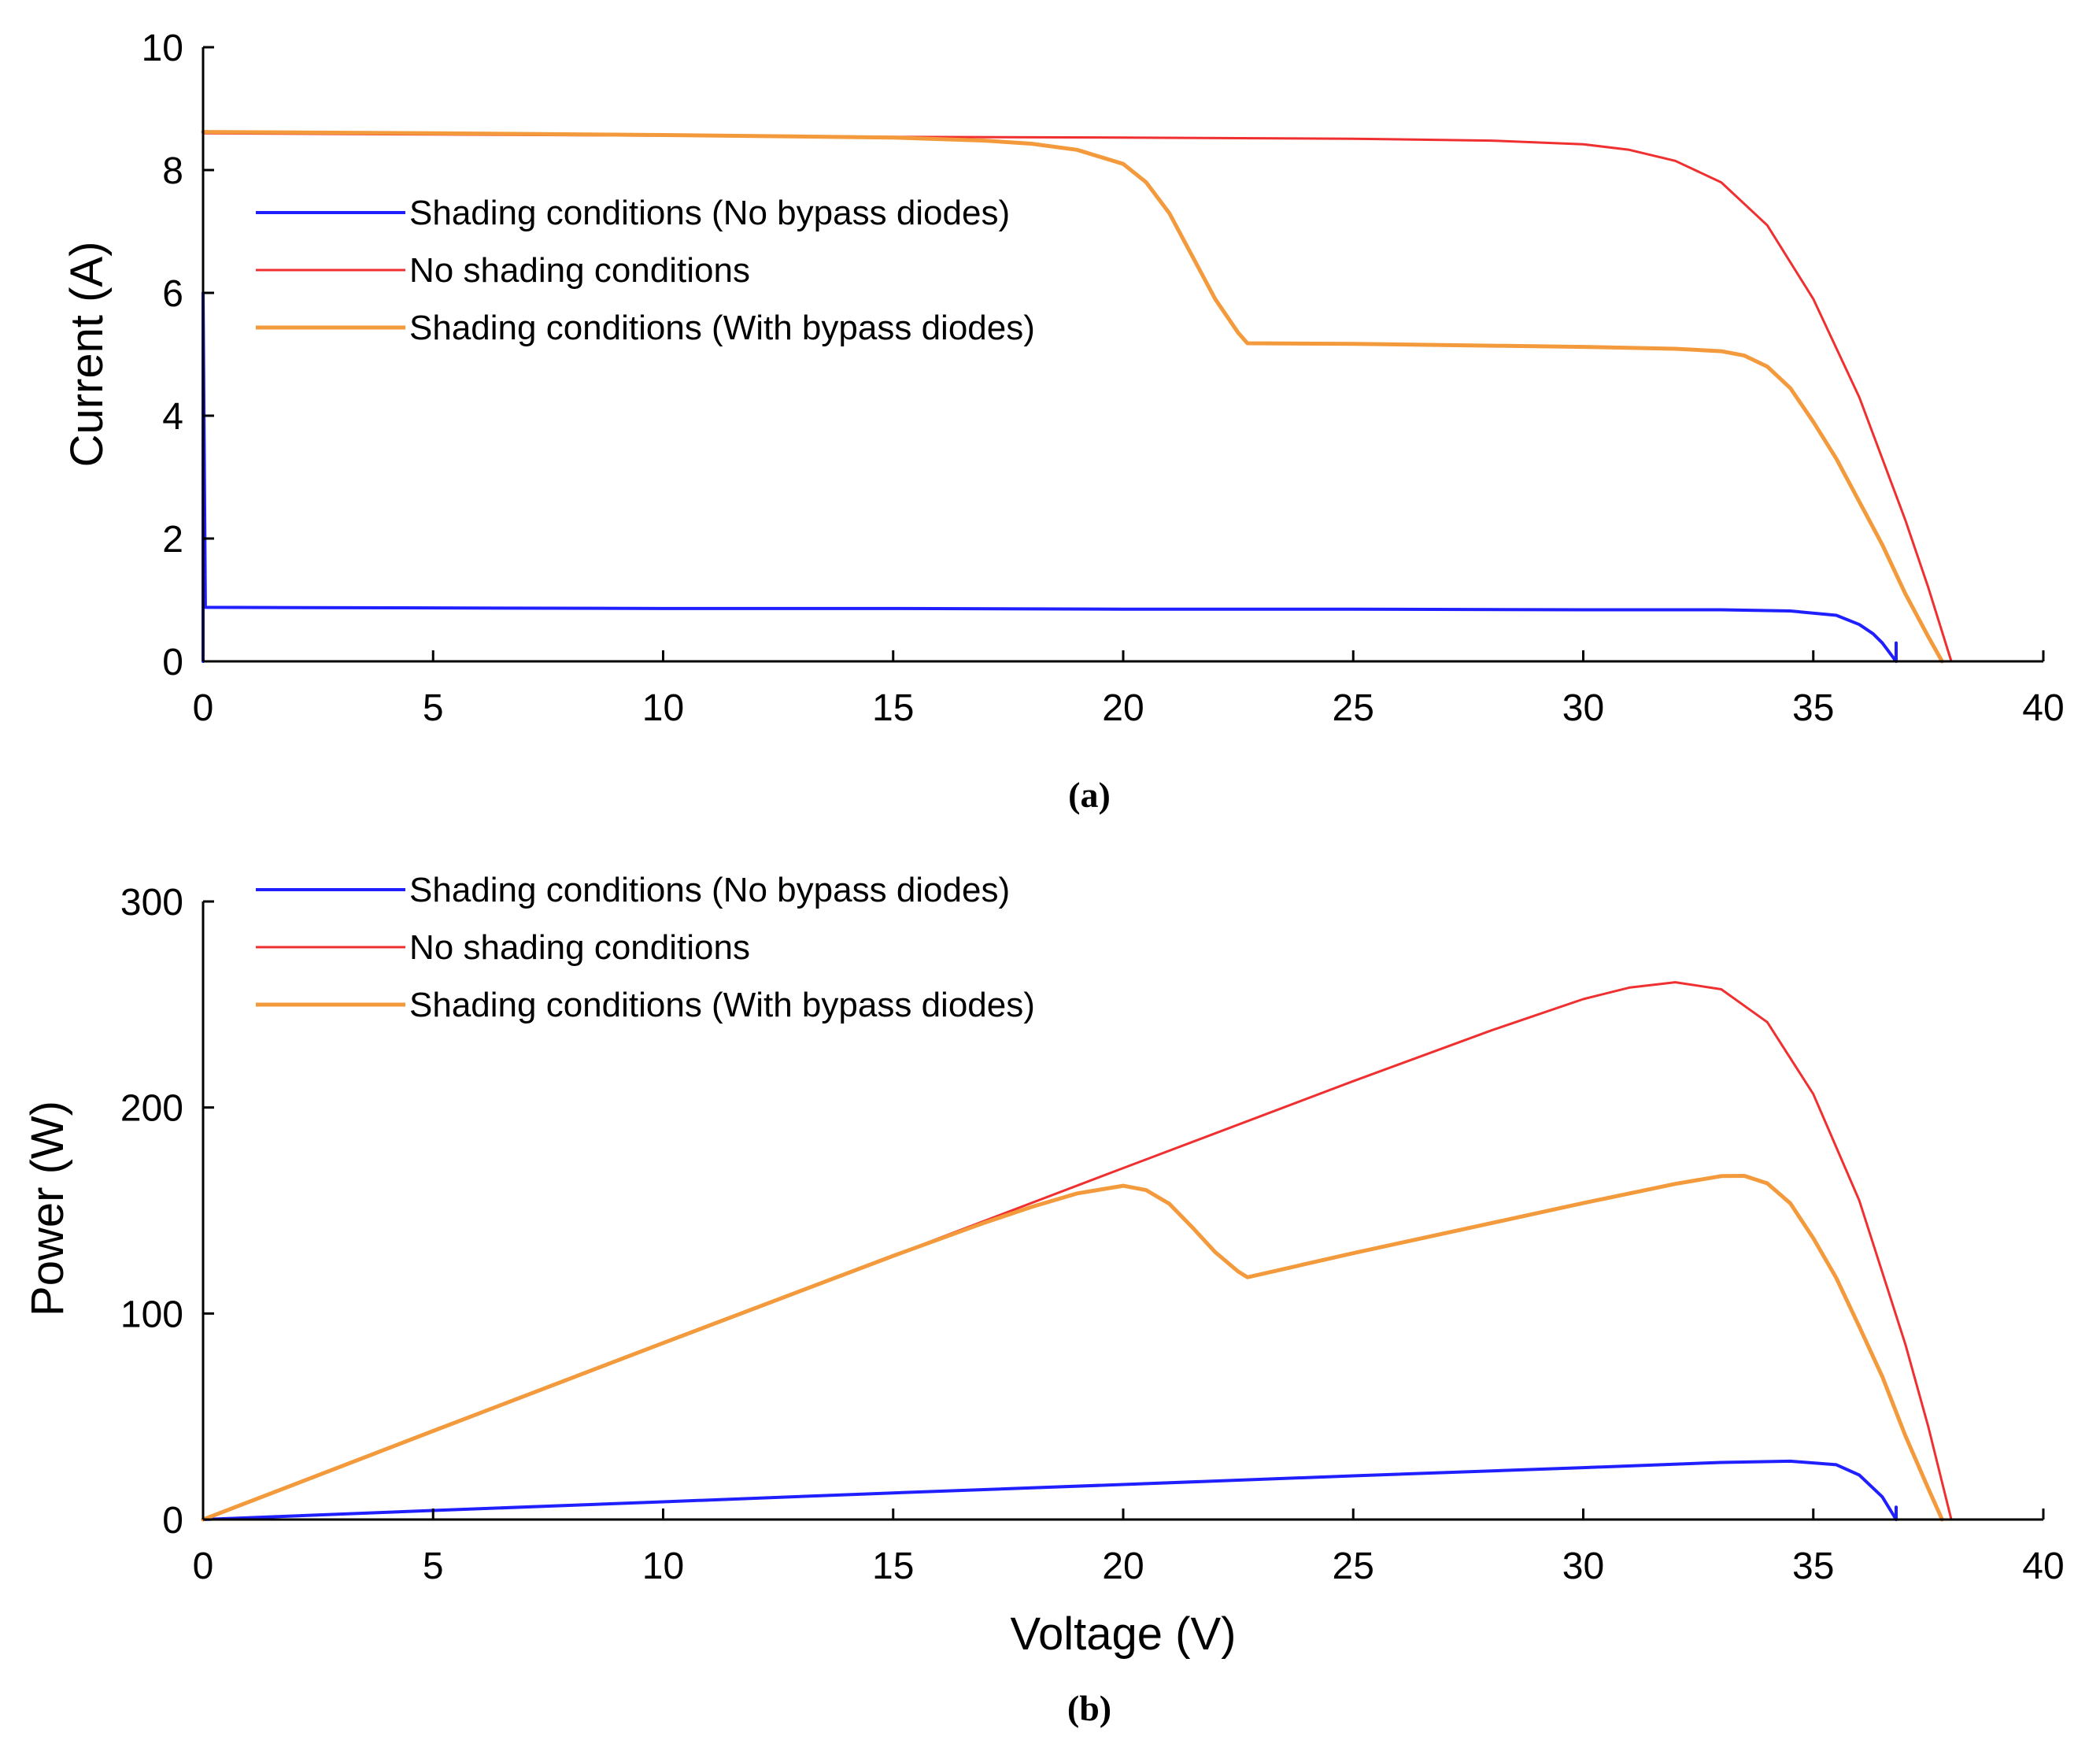  Describe the element at coordinates (1089, 795) in the screenshot. I see `panel-caption: (a)` at that location.